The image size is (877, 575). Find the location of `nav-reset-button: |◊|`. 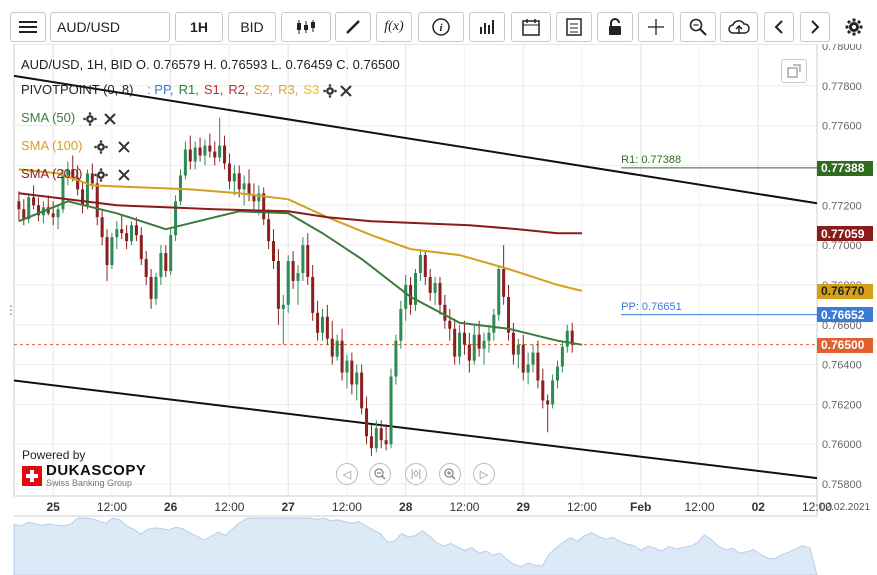

nav-reset-button: |◊| is located at coordinates (416, 474).